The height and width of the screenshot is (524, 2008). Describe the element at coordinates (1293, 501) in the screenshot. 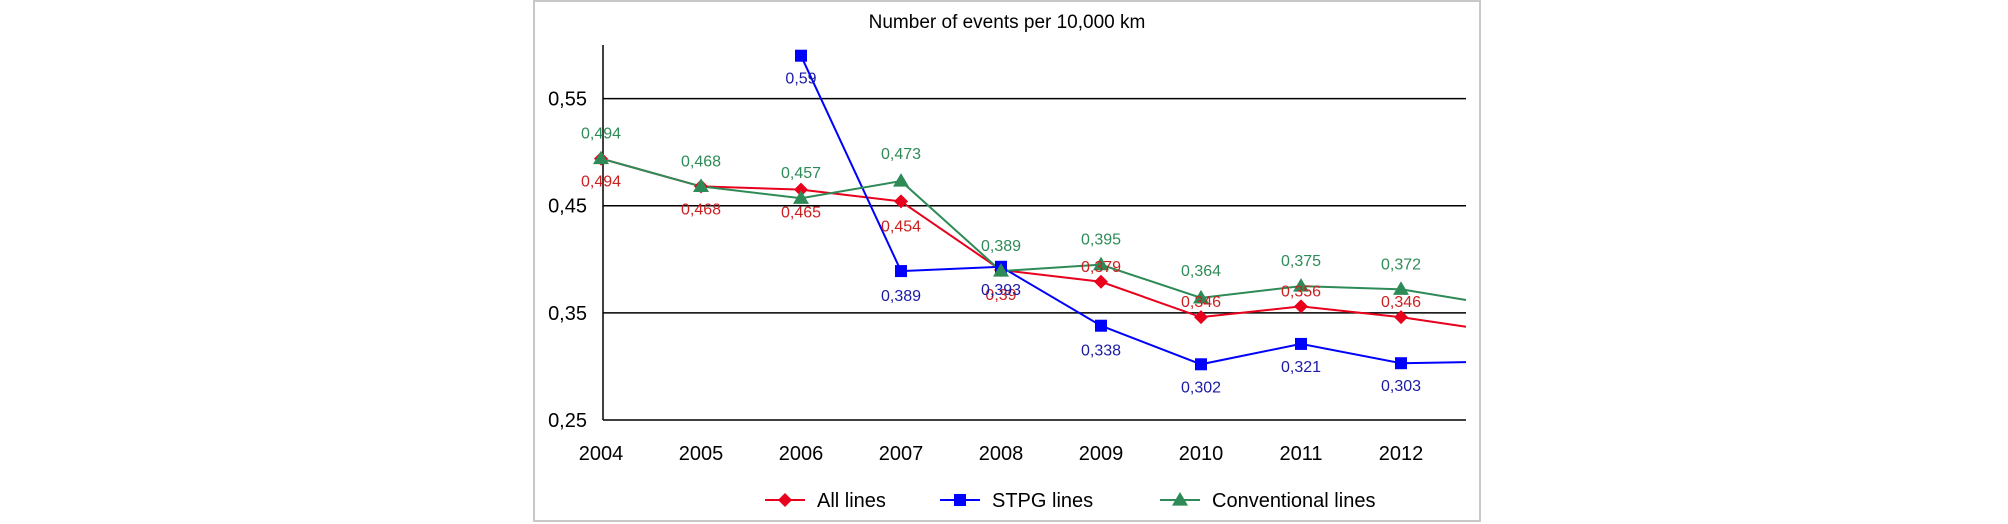

I see `legend-label: Conventional lines` at that location.